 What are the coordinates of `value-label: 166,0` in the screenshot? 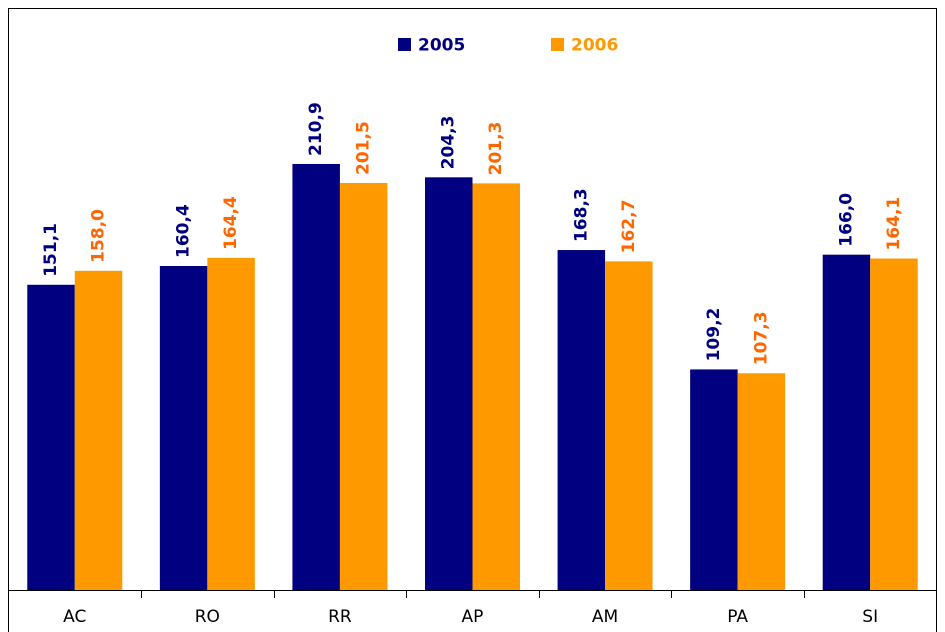 It's located at (846, 220).